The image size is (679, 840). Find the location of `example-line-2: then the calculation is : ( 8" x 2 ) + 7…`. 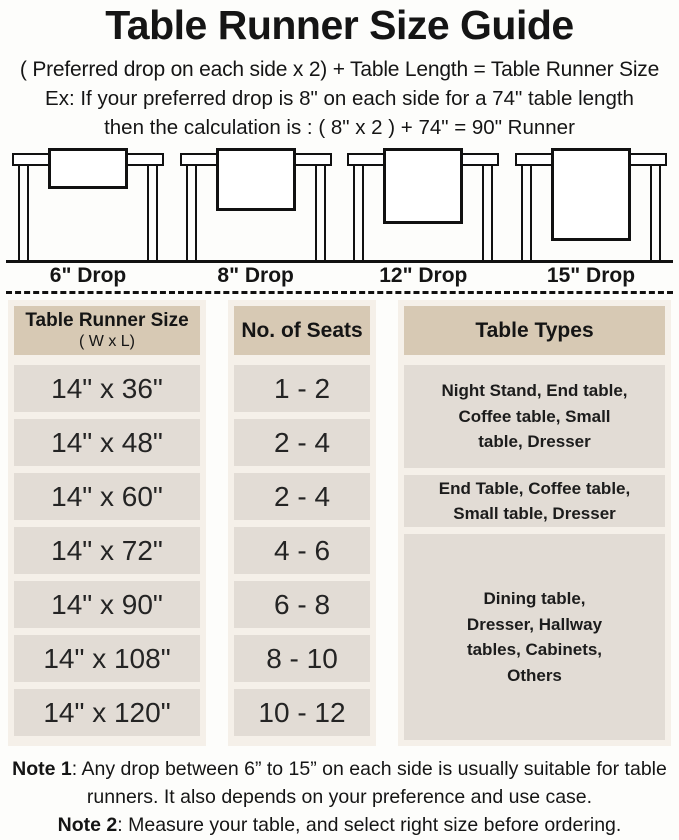

example-line-2: then the calculation is : ( 8" x 2 ) + 7… is located at coordinates (339, 127).